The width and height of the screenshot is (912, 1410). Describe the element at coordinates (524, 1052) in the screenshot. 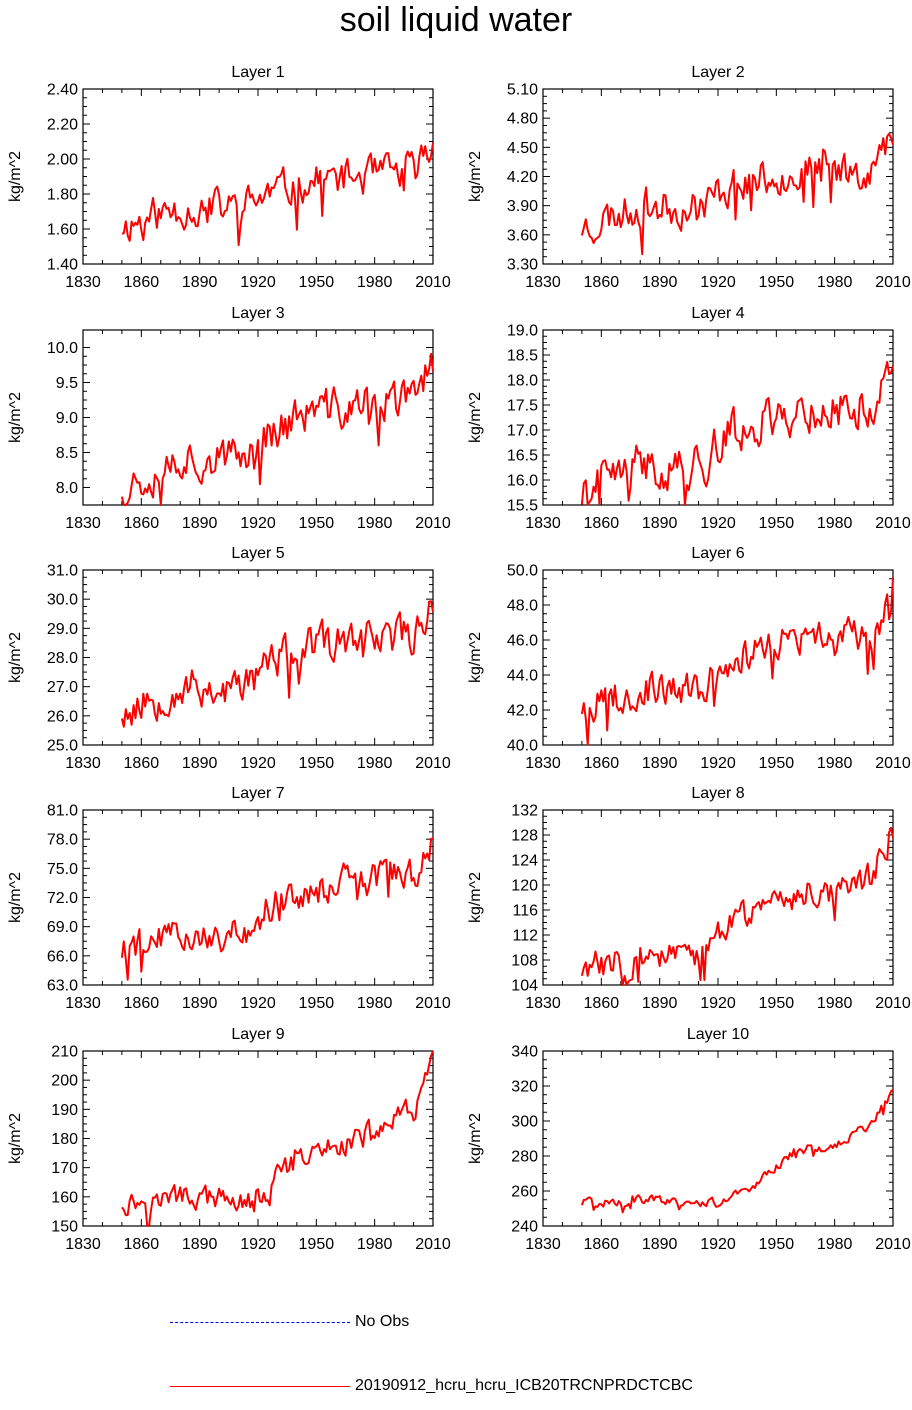

I see `y-tick-label: 340` at that location.